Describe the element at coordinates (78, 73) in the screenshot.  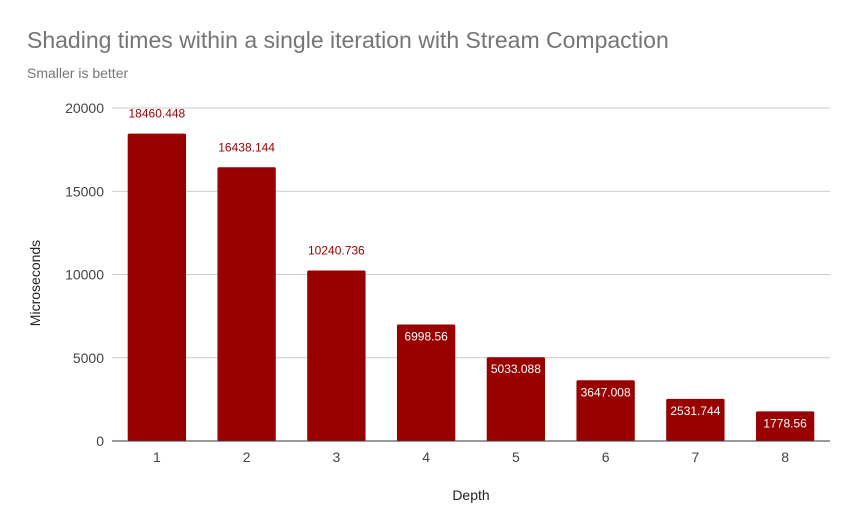
I see `chart-subtitle: Smaller is better` at that location.